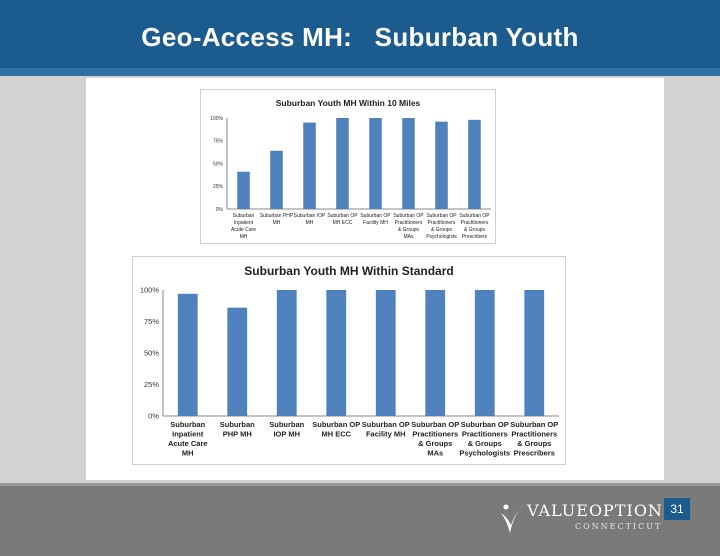  What do you see at coordinates (348, 271) in the screenshot?
I see `chart-title: Suburban Youth MH Within Standard` at bounding box center [348, 271].